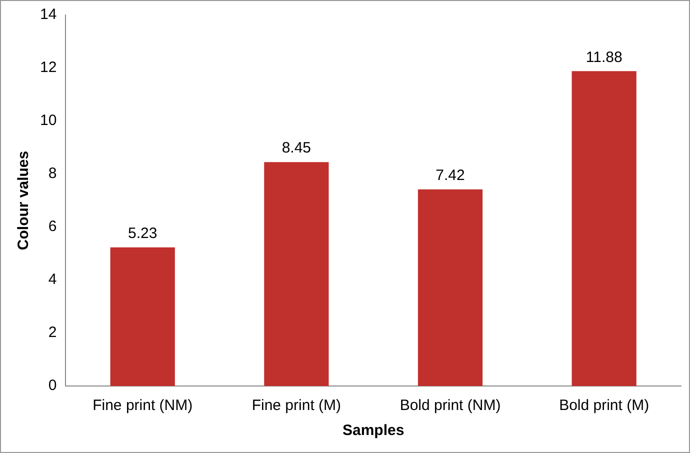  What do you see at coordinates (23, 200) in the screenshot?
I see `y-axis-title: Colour values` at bounding box center [23, 200].